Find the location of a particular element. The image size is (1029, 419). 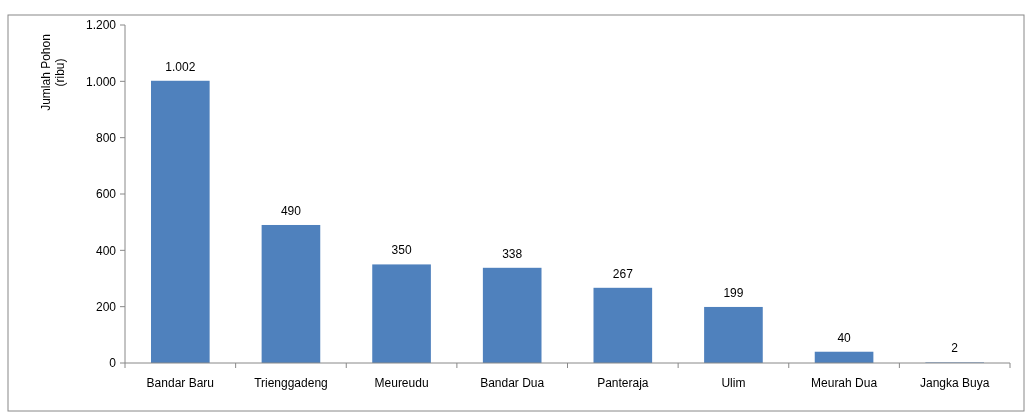

x-tick-label: Meurah Dua is located at coordinates (844, 383).